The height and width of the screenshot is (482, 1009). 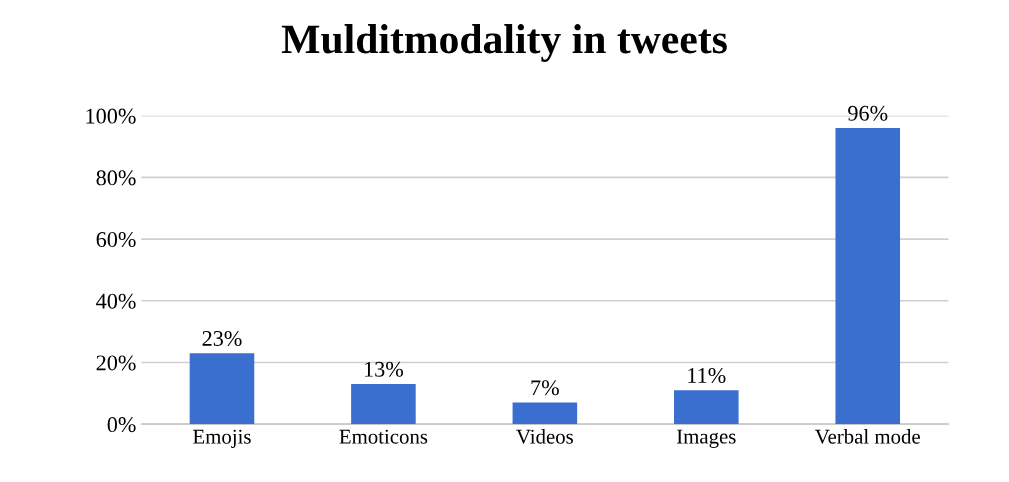 What do you see at coordinates (706, 438) in the screenshot?
I see `x-tick-label: Images` at bounding box center [706, 438].